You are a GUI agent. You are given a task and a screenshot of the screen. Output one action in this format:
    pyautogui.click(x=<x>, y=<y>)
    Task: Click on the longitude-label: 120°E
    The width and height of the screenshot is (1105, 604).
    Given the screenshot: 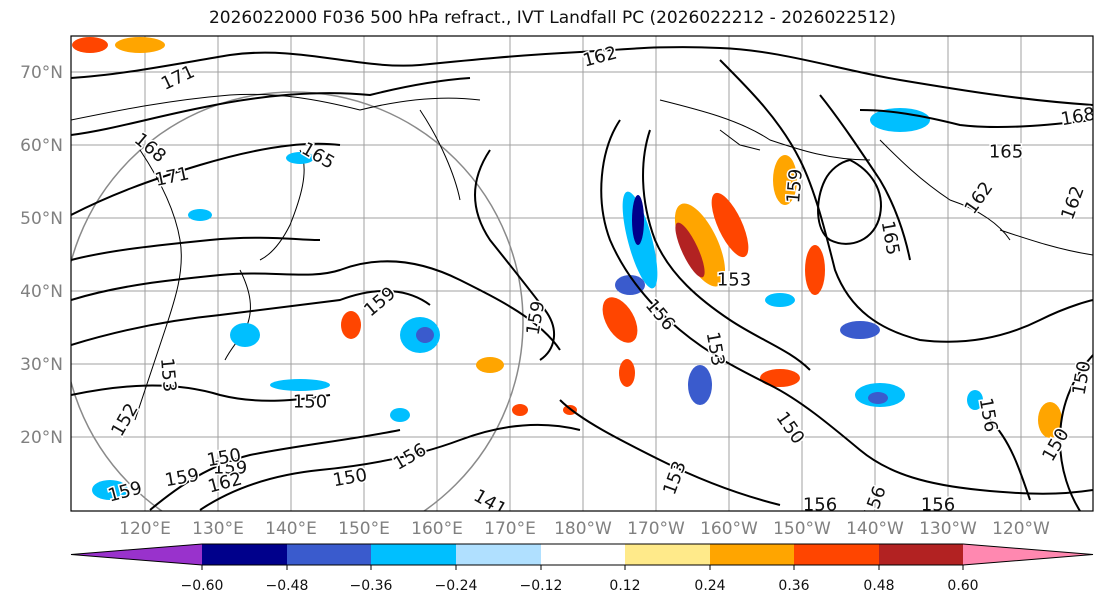 What is the action you would take?
    pyautogui.click(x=145, y=529)
    